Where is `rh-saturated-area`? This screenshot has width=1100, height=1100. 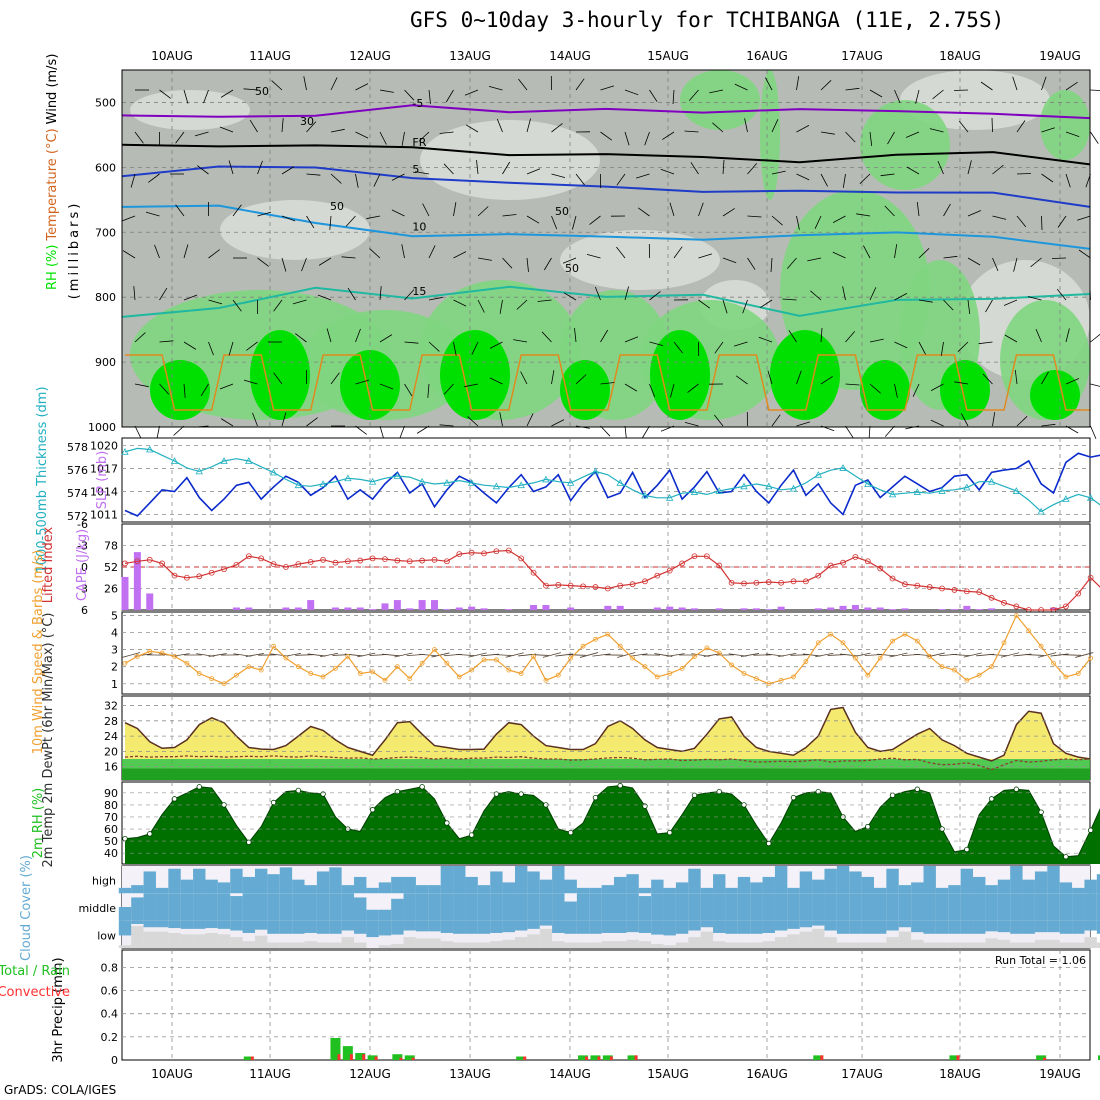 rh-saturated-area is located at coordinates (805, 375).